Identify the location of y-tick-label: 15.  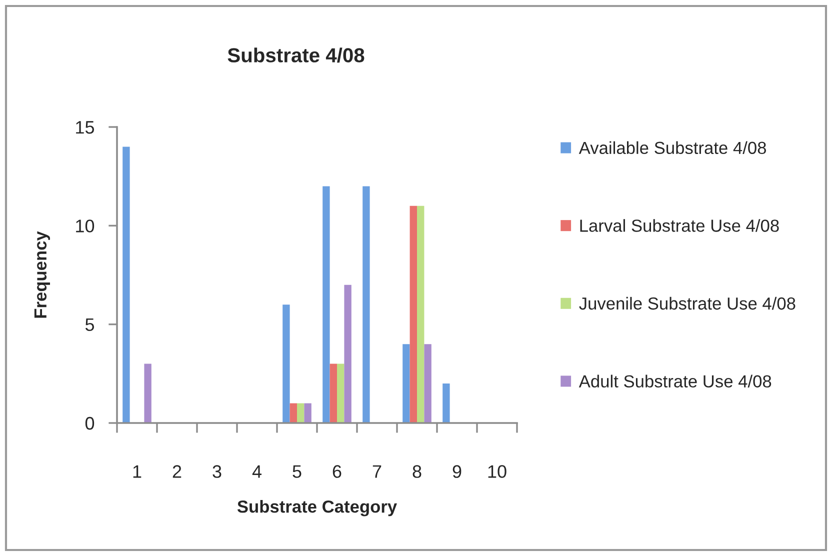
(85, 127).